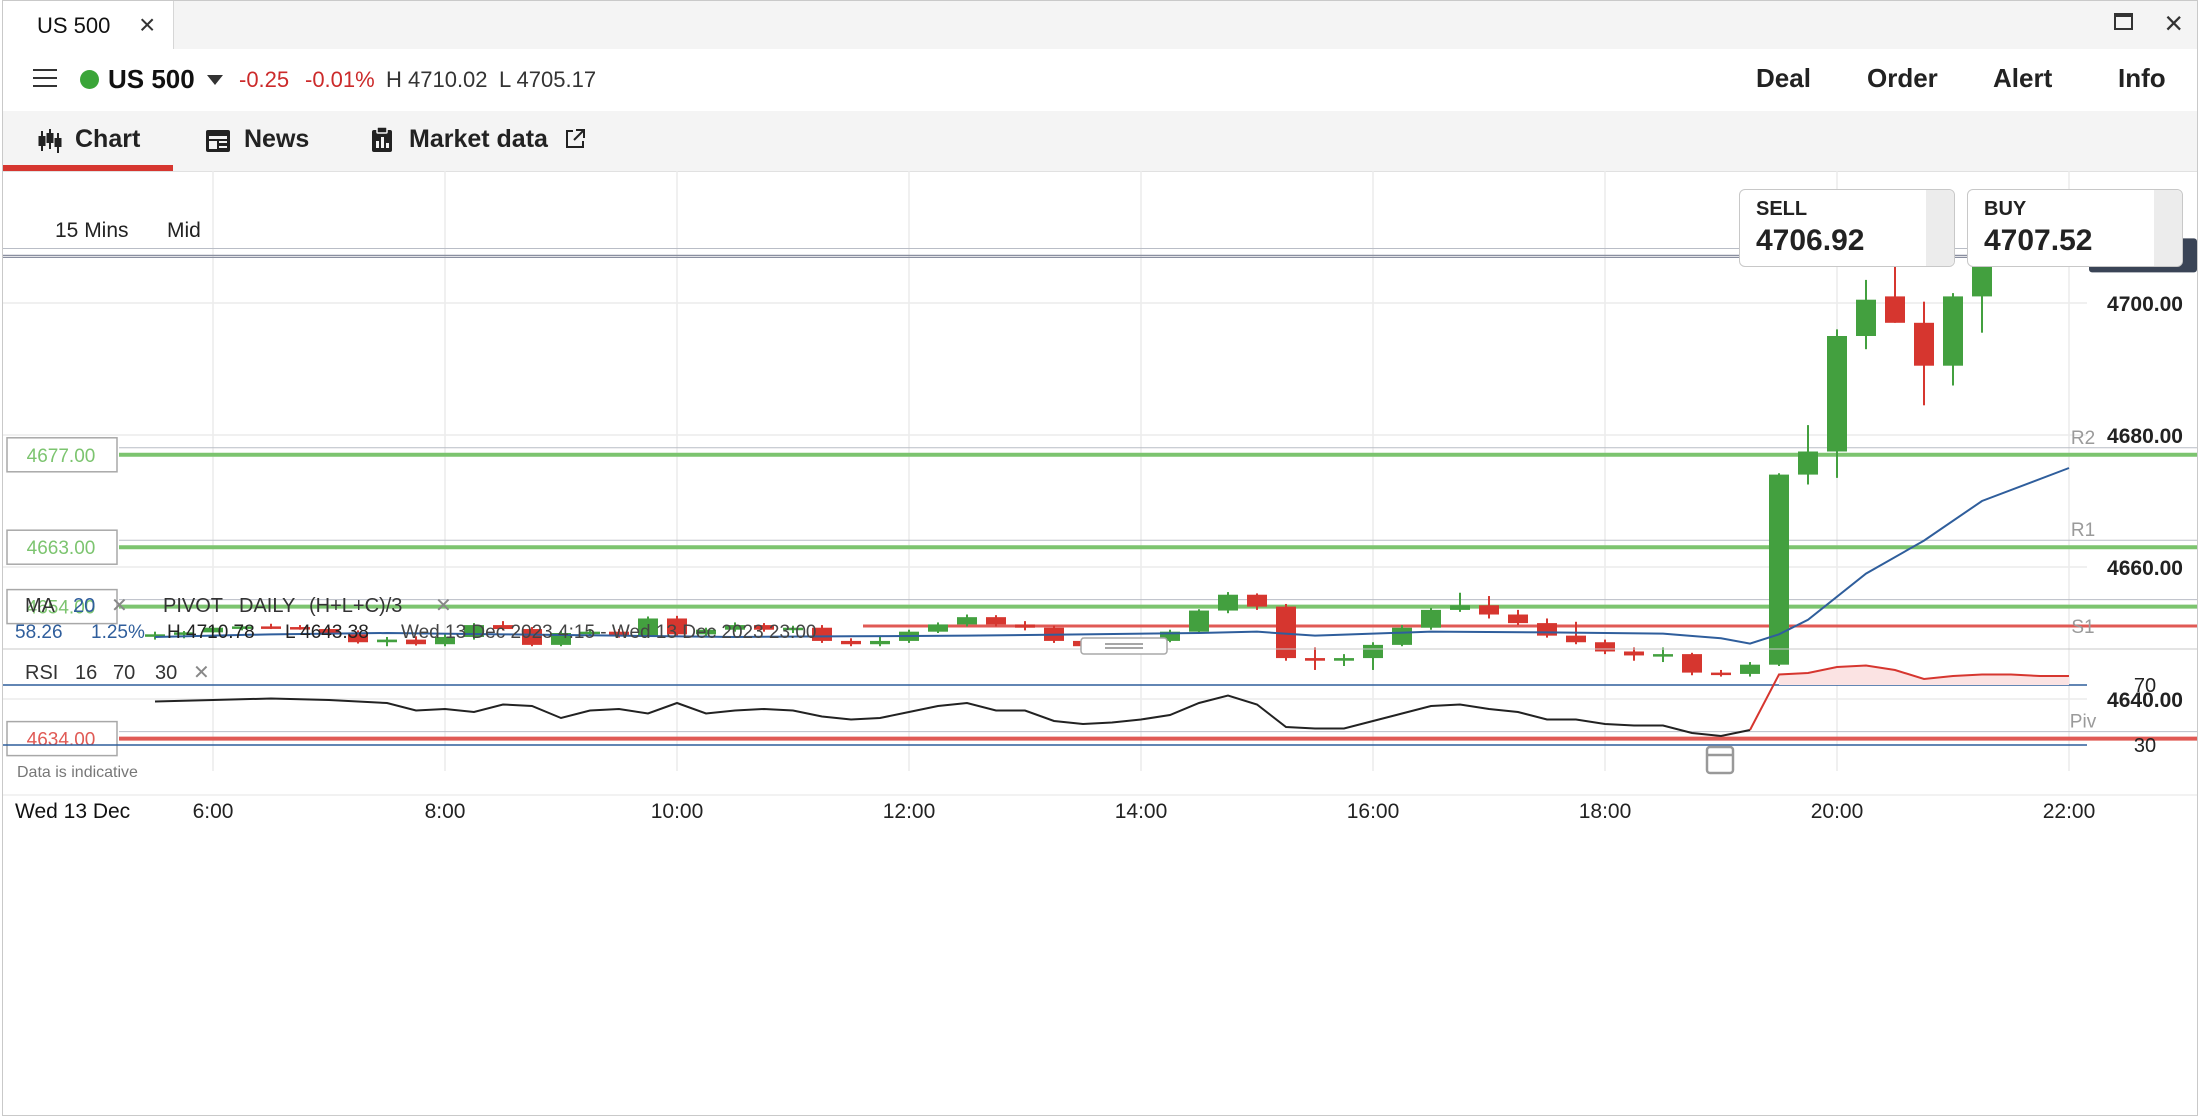  Describe the element at coordinates (443, 606) in the screenshot. I see `pivot-remove-icon: ✕` at that location.